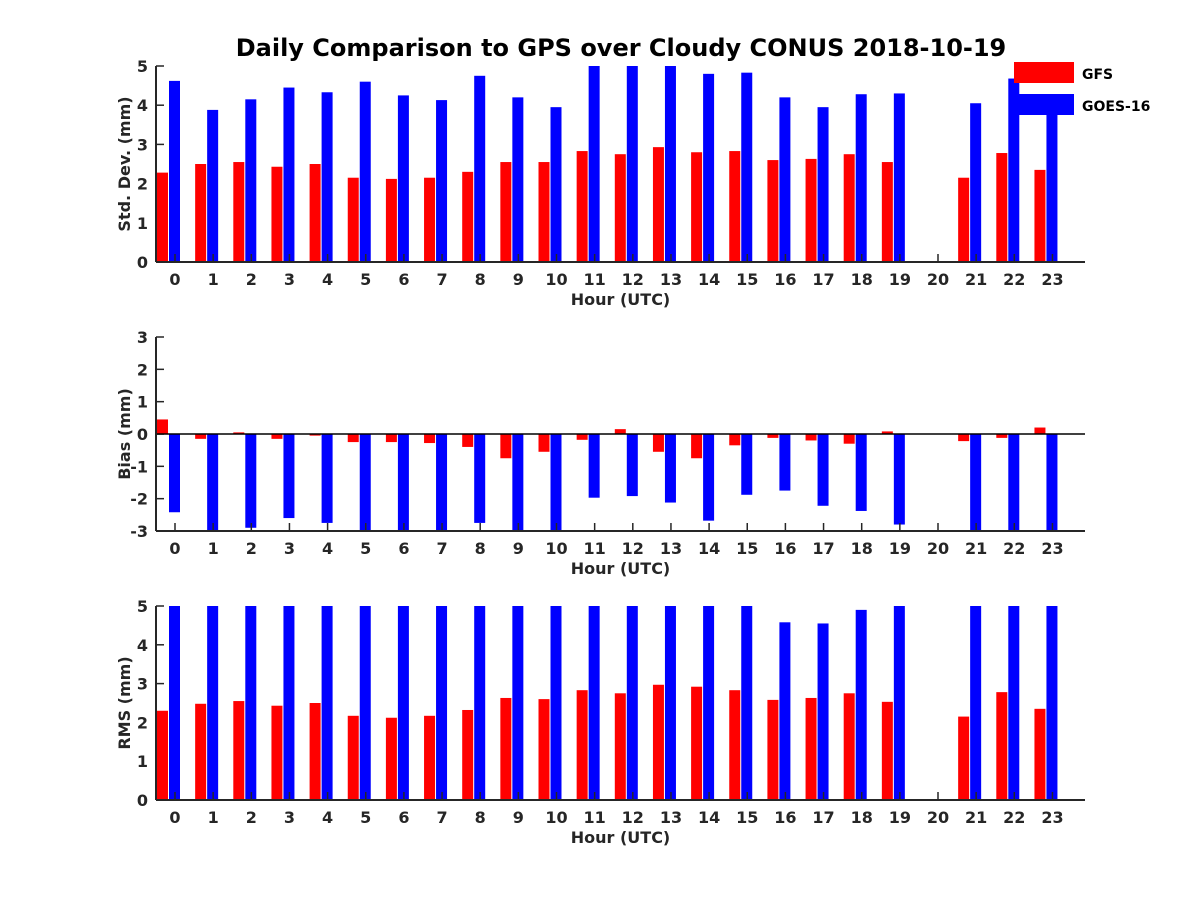 Image resolution: width=1200 pixels, height=900 pixels. What do you see at coordinates (139, 531) in the screenshot?
I see `y-tick-label: -3` at bounding box center [139, 531].